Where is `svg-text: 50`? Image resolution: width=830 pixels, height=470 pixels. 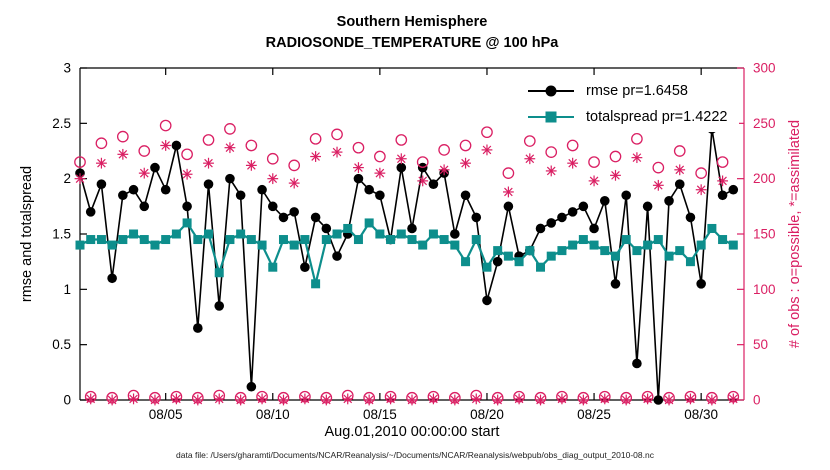
svg-text: 50 is located at coordinates (760, 344).